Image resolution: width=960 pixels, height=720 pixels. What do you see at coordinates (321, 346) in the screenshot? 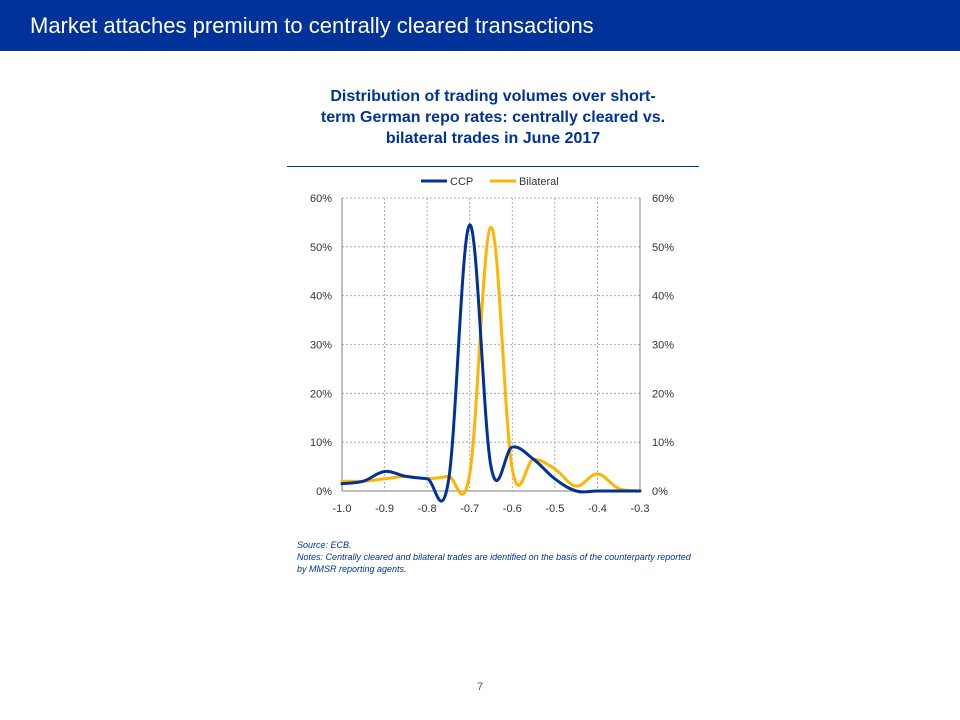
I see `y-tick-label-left: 30%` at bounding box center [321, 346].